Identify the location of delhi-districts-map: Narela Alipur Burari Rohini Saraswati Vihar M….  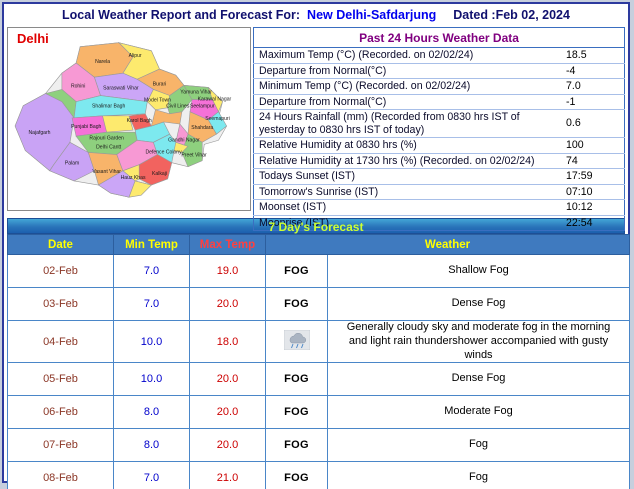
(123, 120).